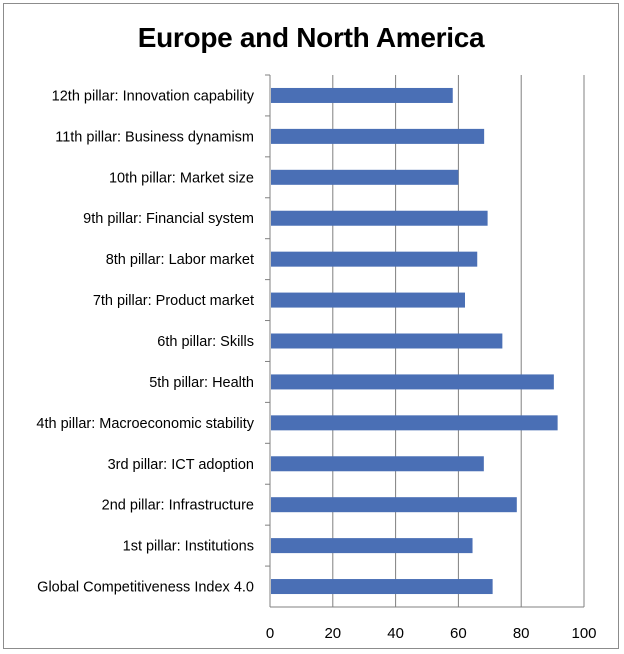  I want to click on category-label: 11th pillar: Business dynamism, so click(154, 137).